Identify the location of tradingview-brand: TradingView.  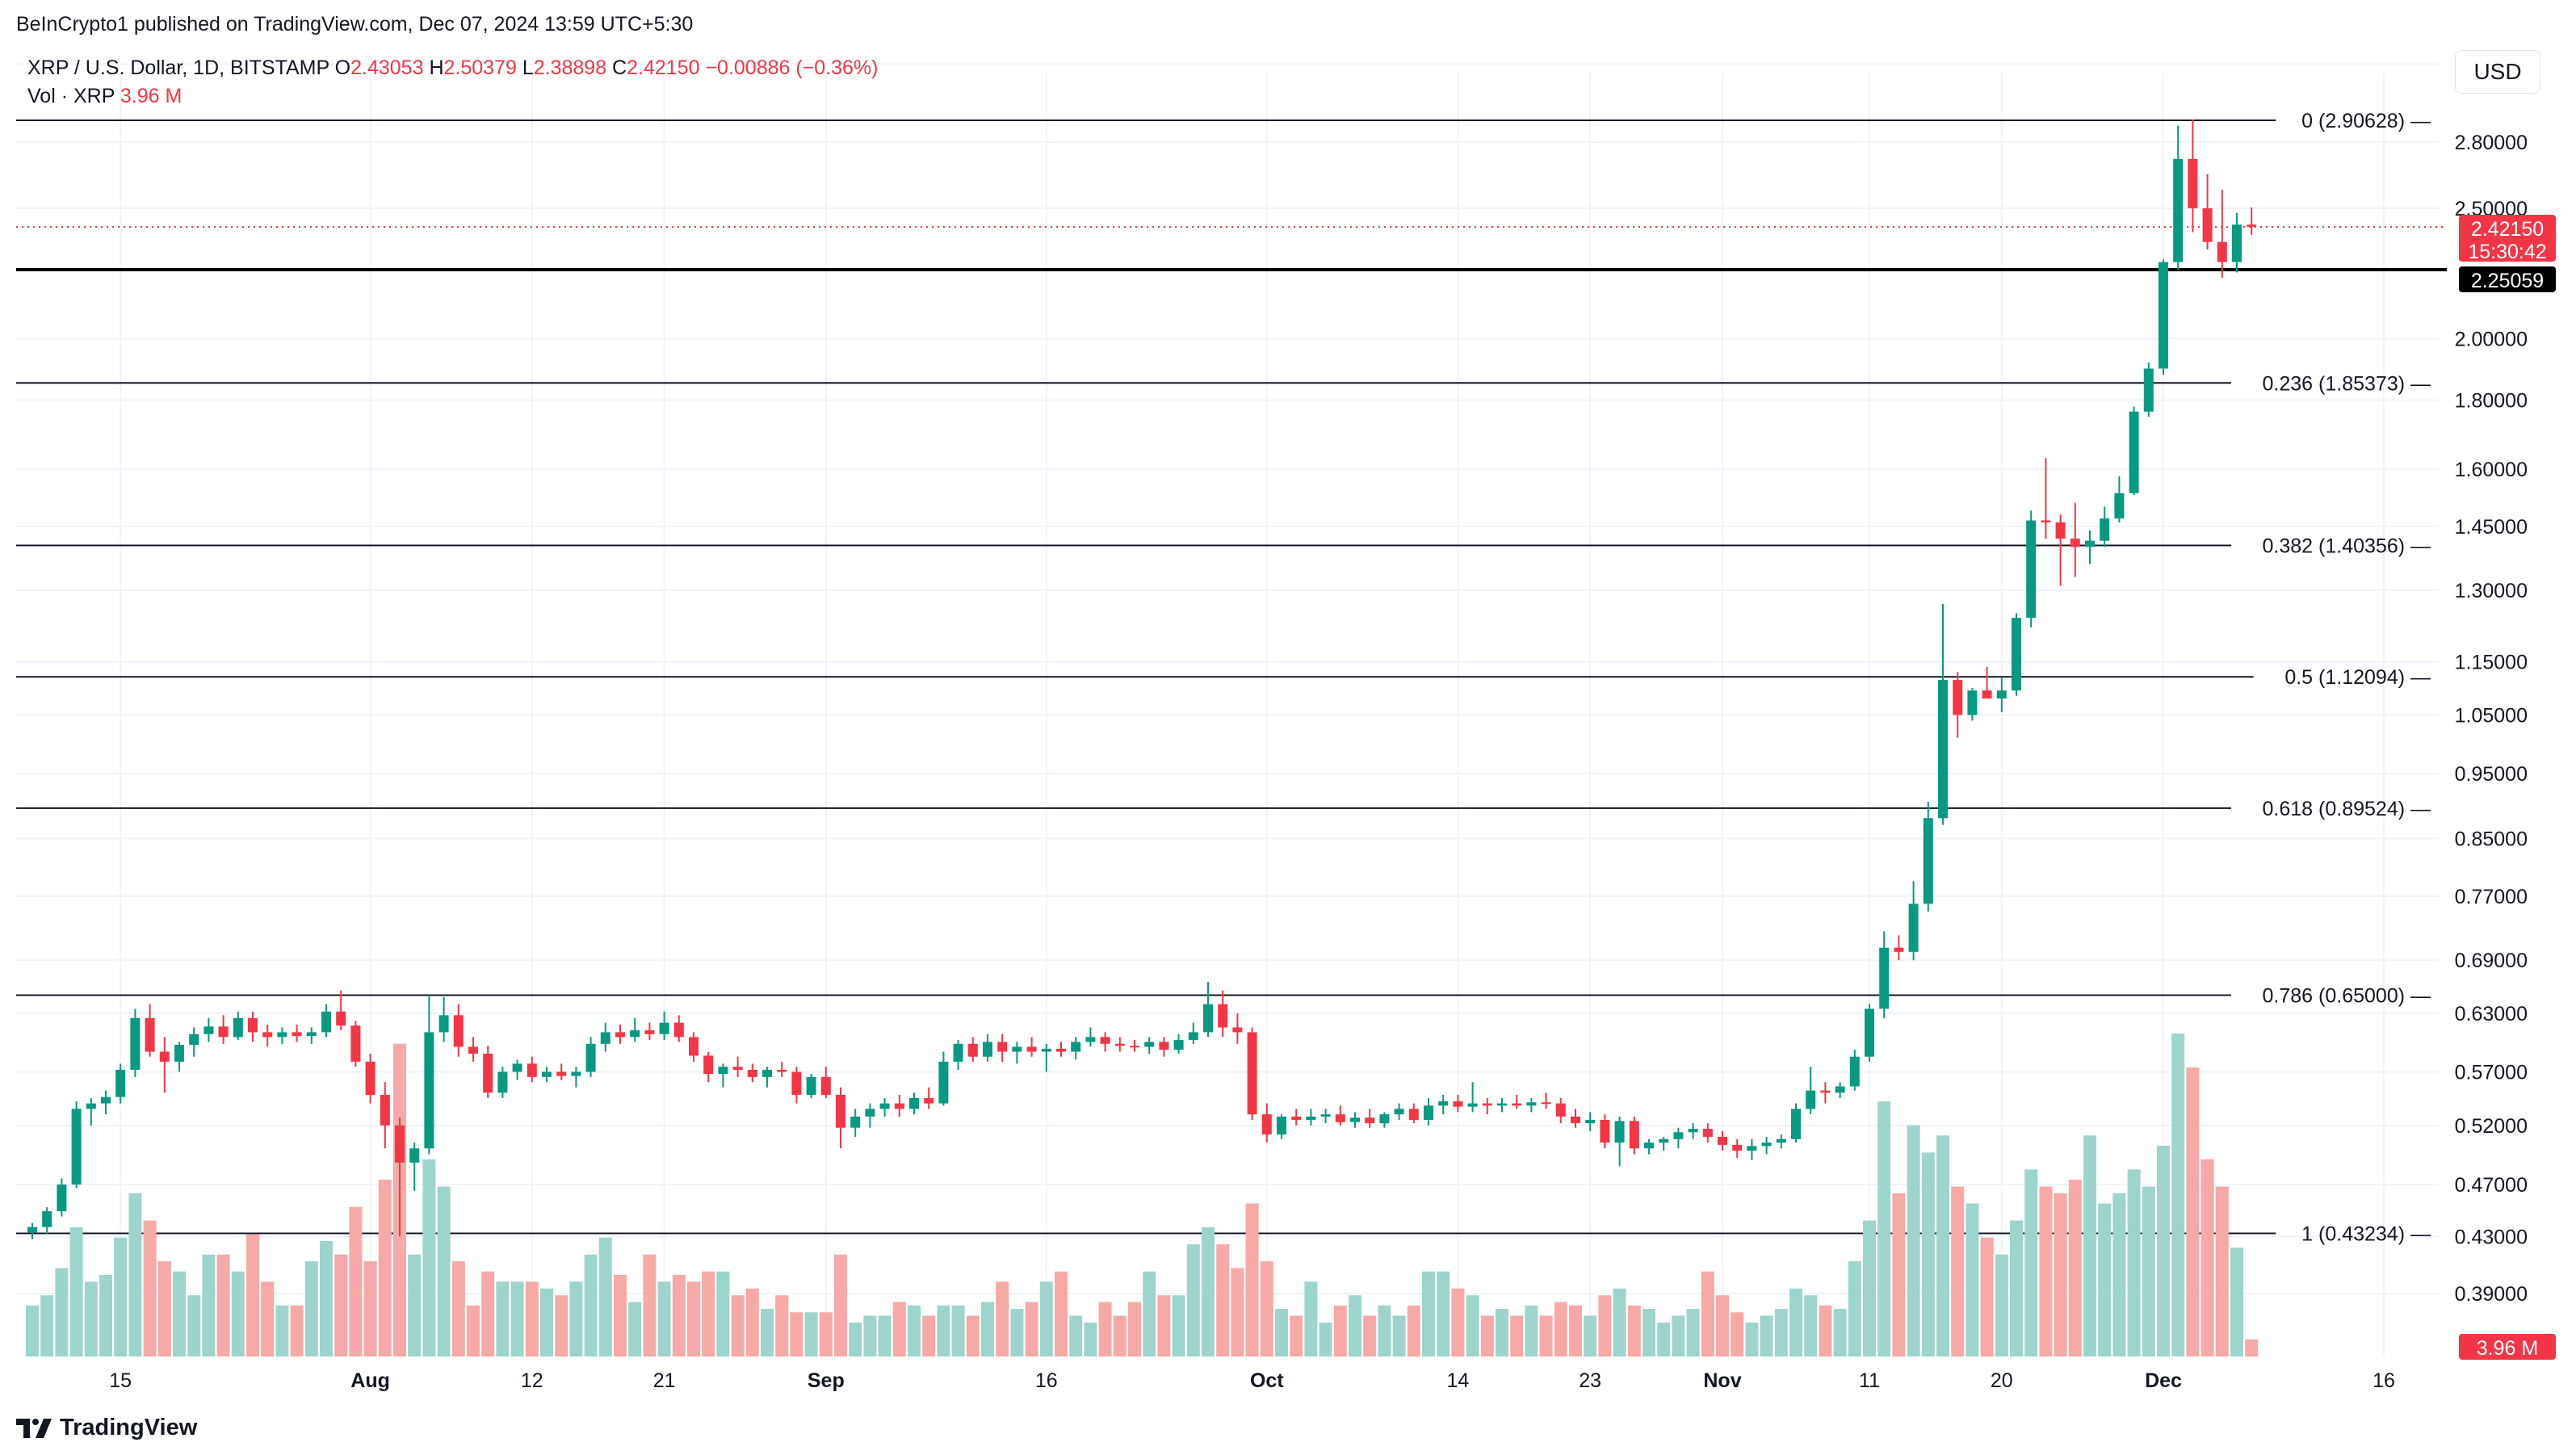
(107, 1428).